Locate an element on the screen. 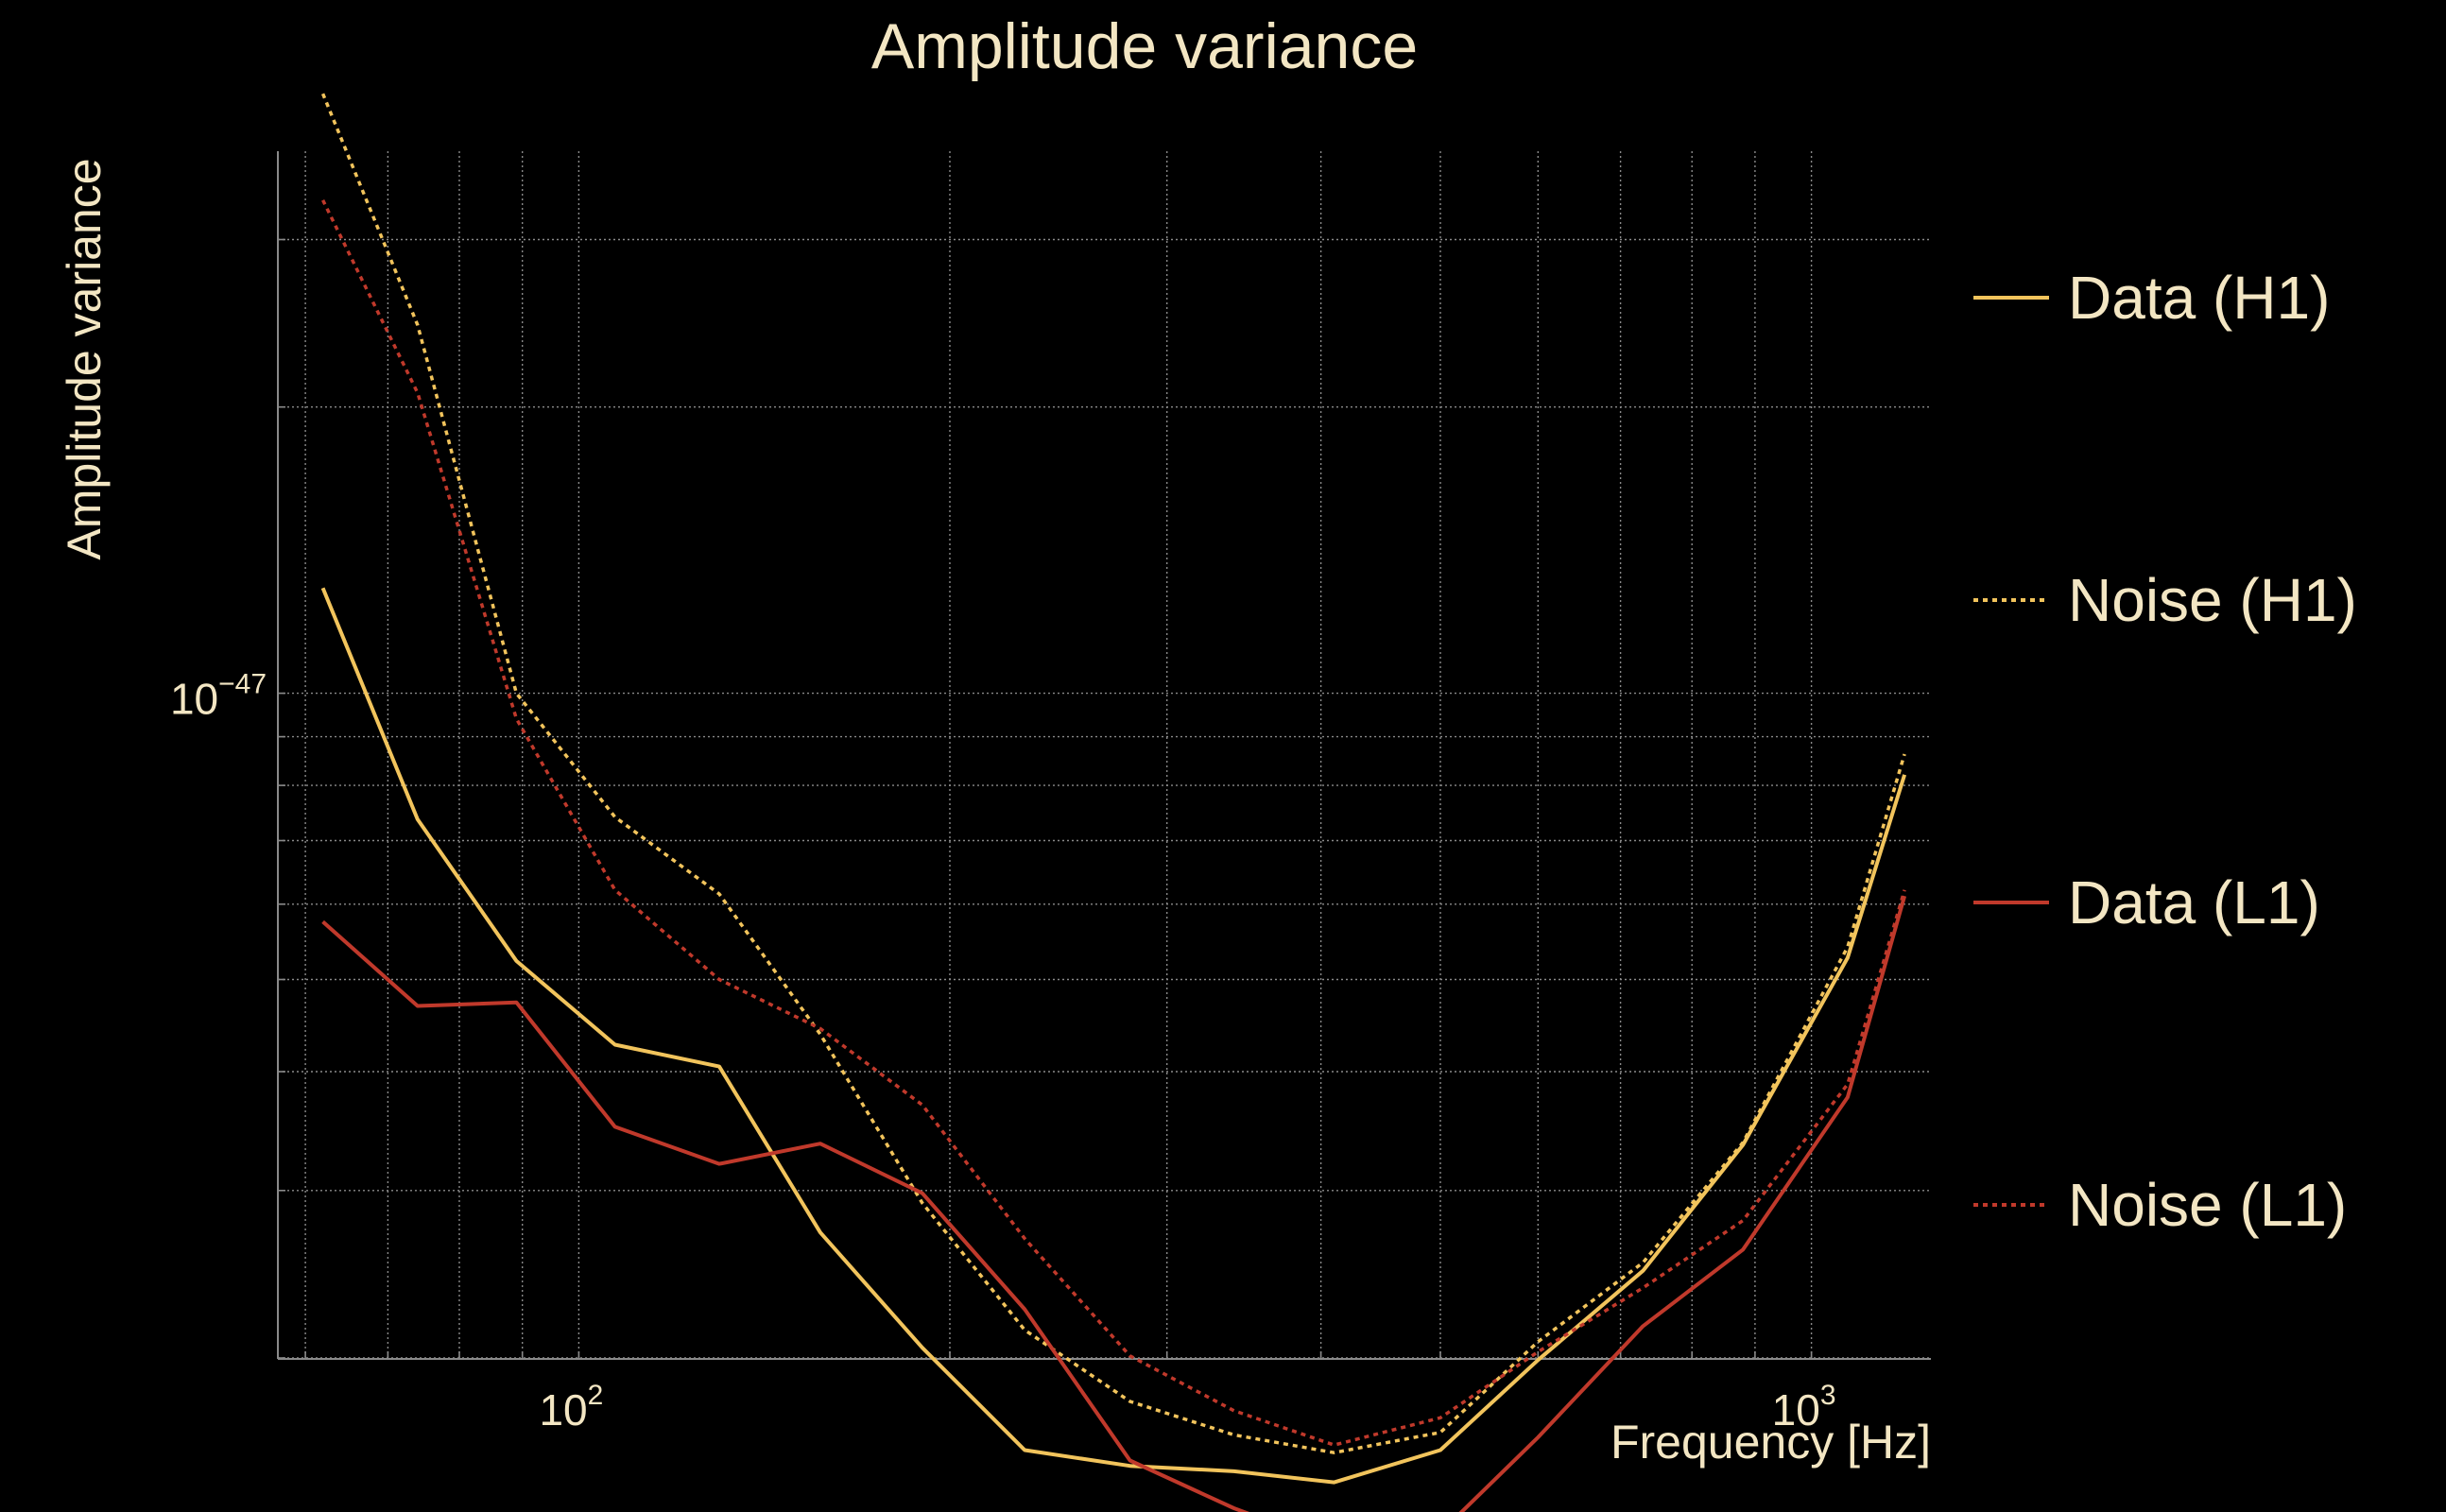  x-tick-label: 10² is located at coordinates (571, 1407).